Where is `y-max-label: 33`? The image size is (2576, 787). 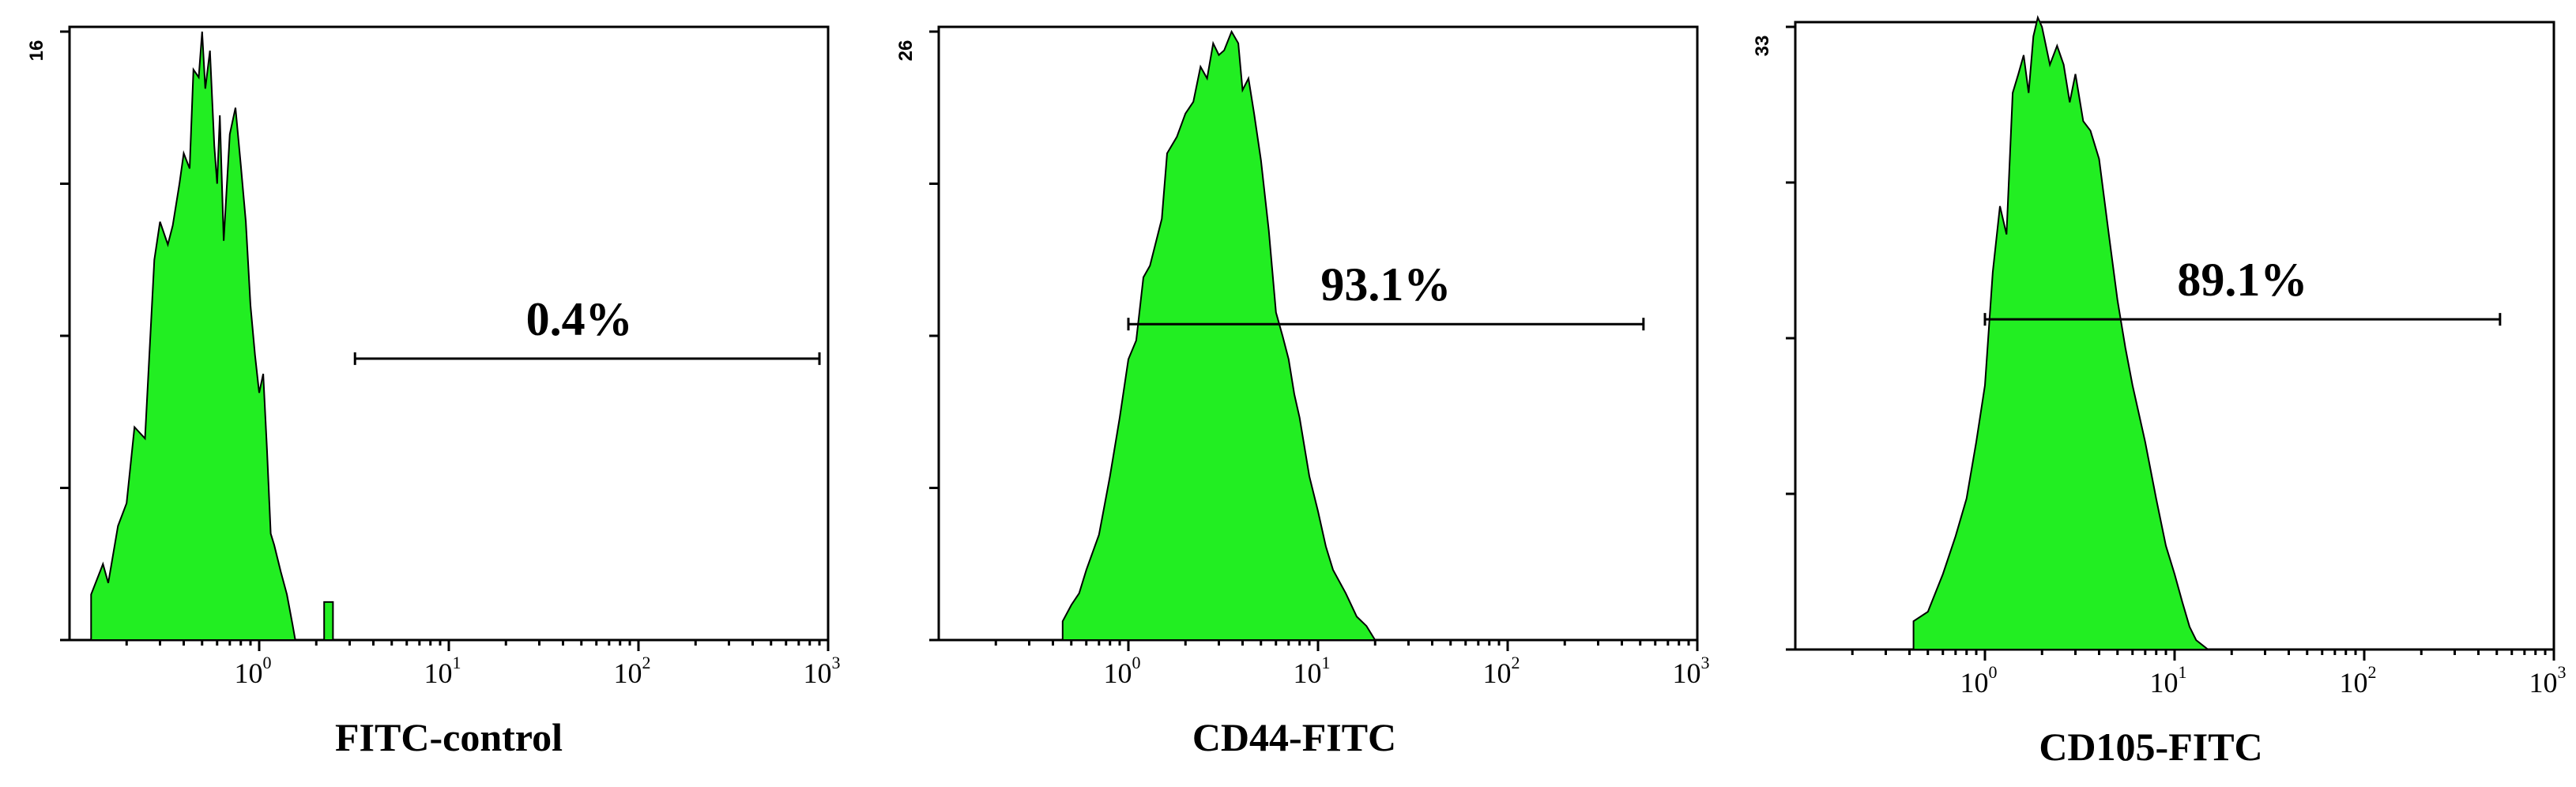
y-max-label: 33 is located at coordinates (1762, 47).